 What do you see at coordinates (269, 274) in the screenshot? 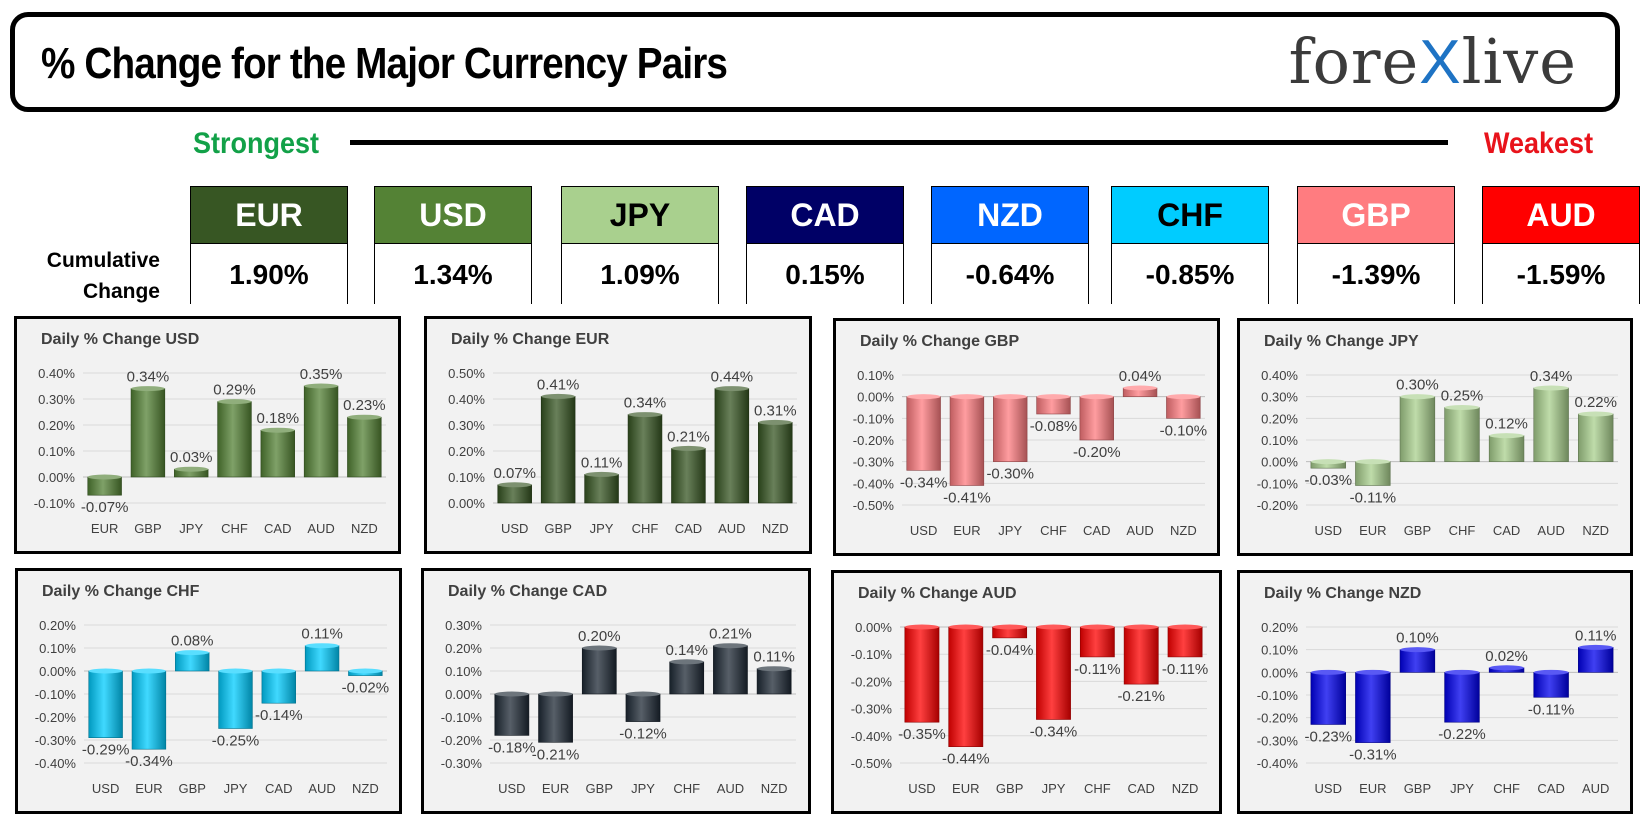
I see `cumulative-change-value: 1.90%` at bounding box center [269, 274].